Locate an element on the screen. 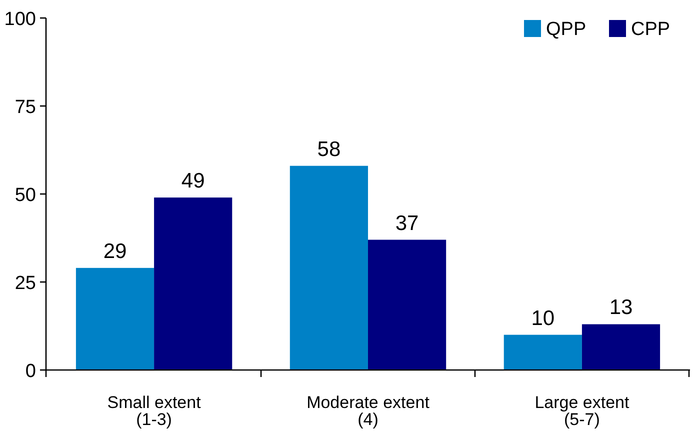 The height and width of the screenshot is (438, 694). y-tick-label: 100 is located at coordinates (20, 19).